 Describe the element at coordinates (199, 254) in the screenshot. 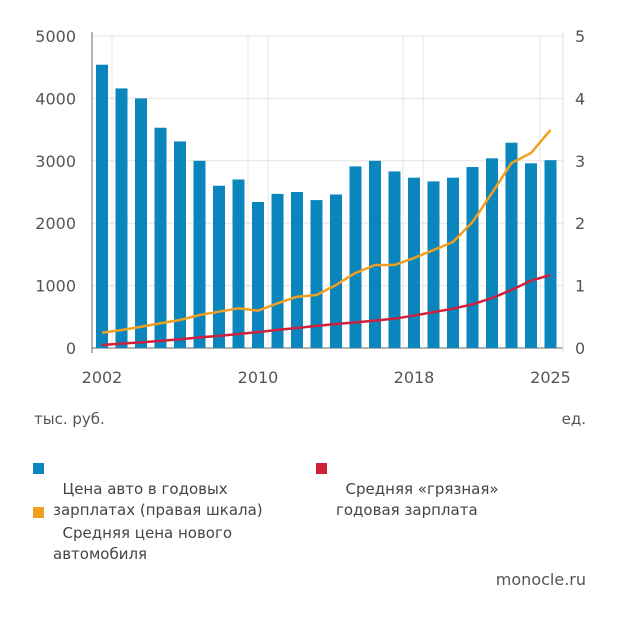

I see `bar-2007` at that location.